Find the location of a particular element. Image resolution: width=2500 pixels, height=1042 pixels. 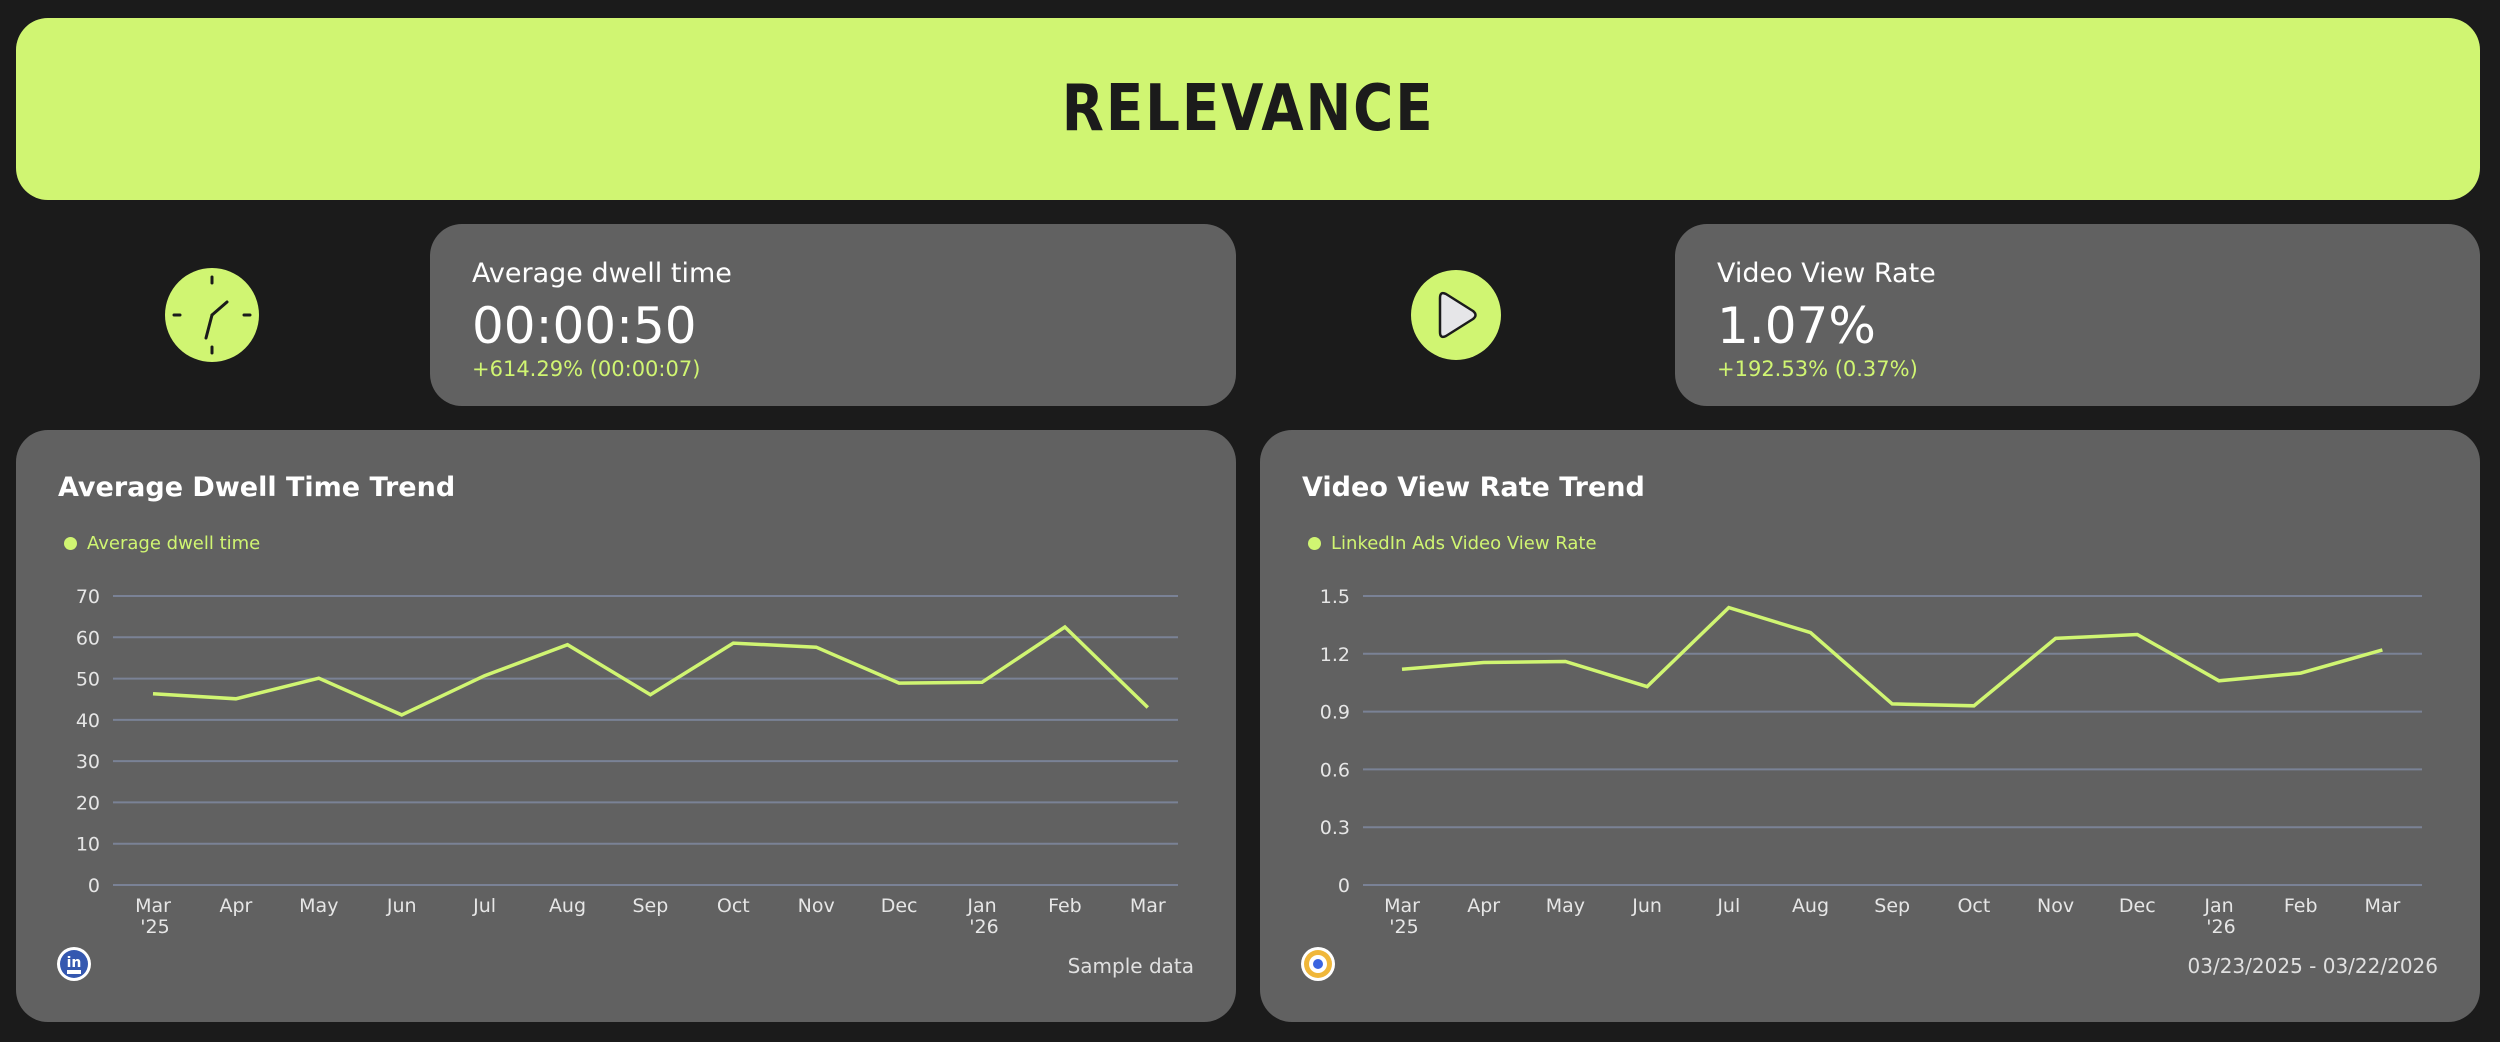

svg-text: 20 is located at coordinates (88, 803).